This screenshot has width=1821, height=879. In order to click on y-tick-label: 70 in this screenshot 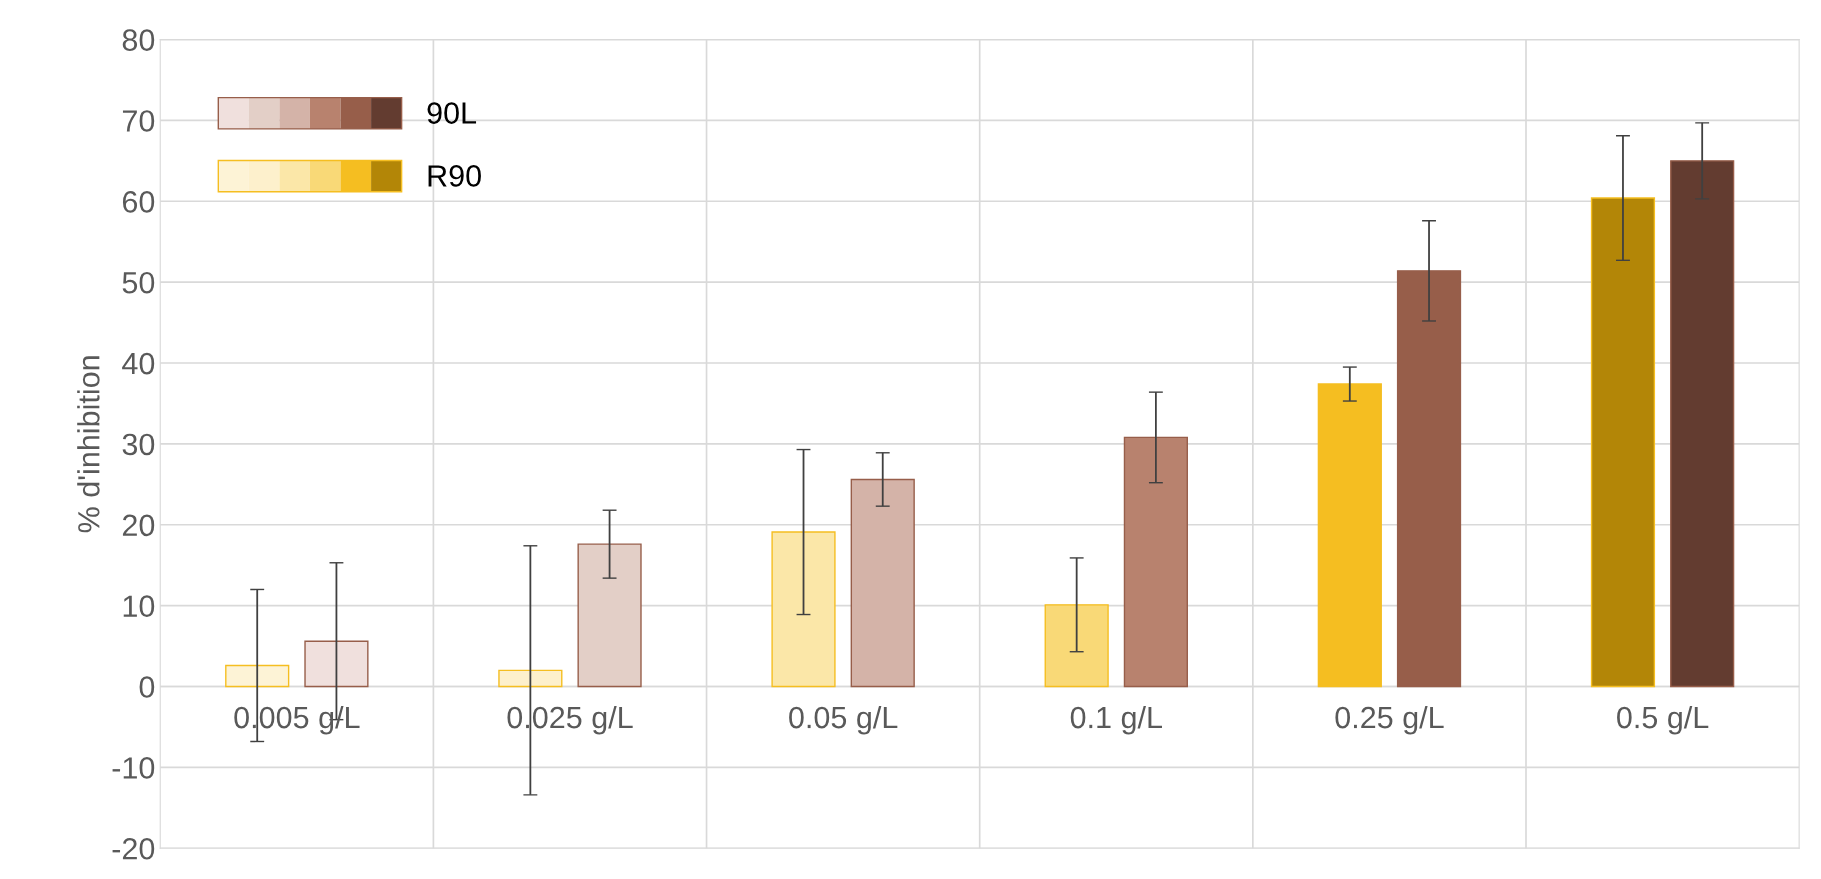, I will do `click(138, 121)`.